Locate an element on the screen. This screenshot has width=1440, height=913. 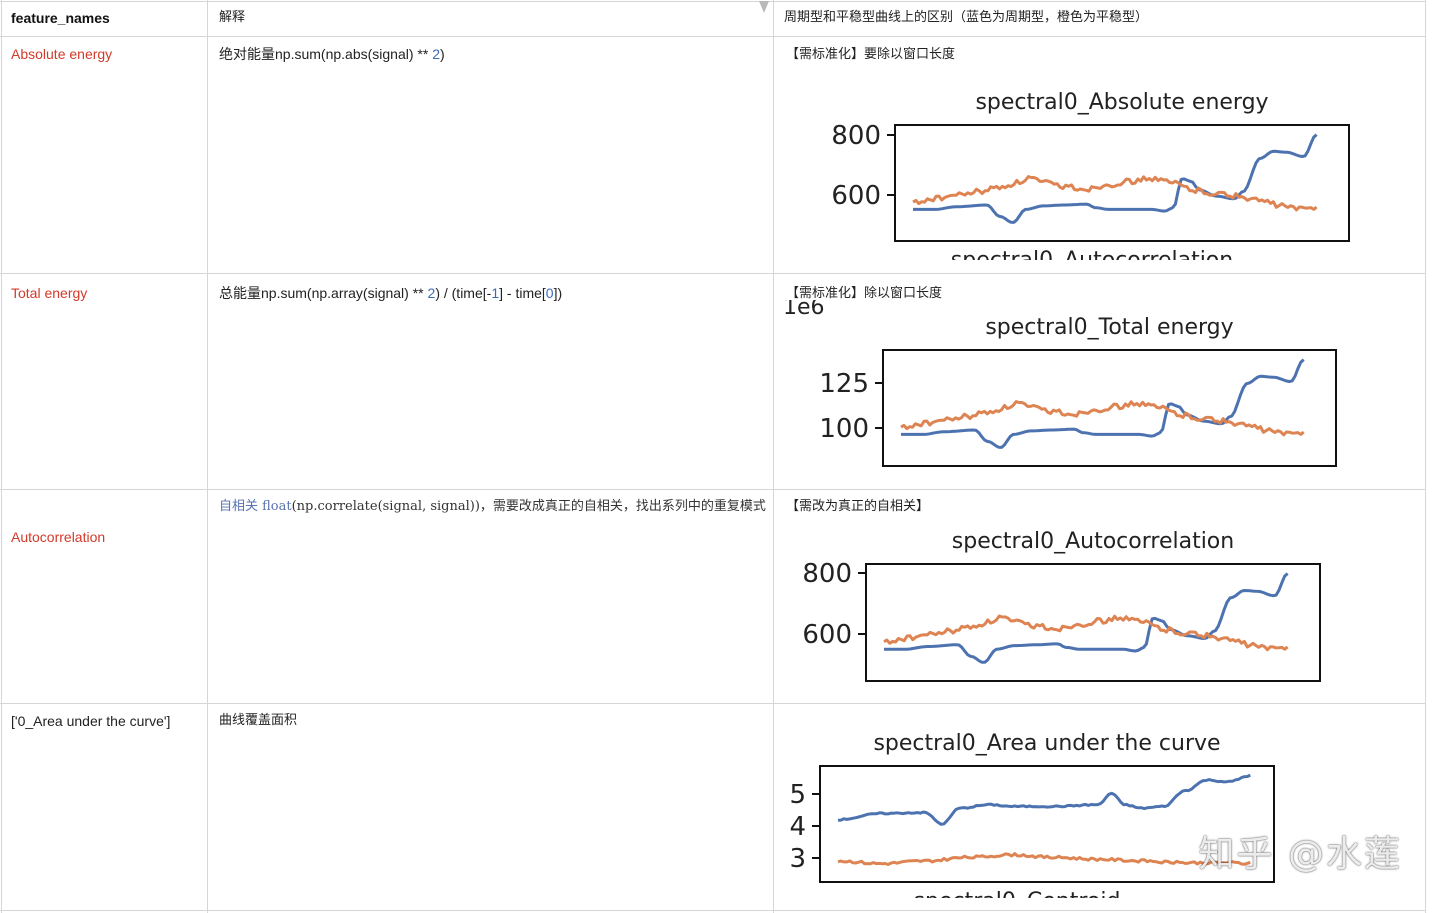
note-absolute-energy: 【需标准化】要除以窗口长度 is located at coordinates (871, 54).